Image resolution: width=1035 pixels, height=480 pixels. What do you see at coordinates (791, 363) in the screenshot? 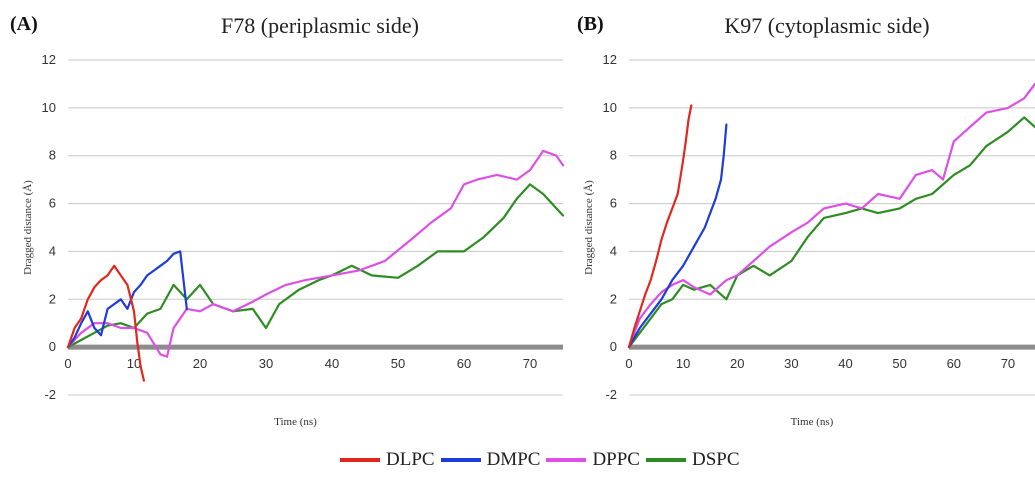
I see `chart1-xtick-label: 30` at bounding box center [791, 363].